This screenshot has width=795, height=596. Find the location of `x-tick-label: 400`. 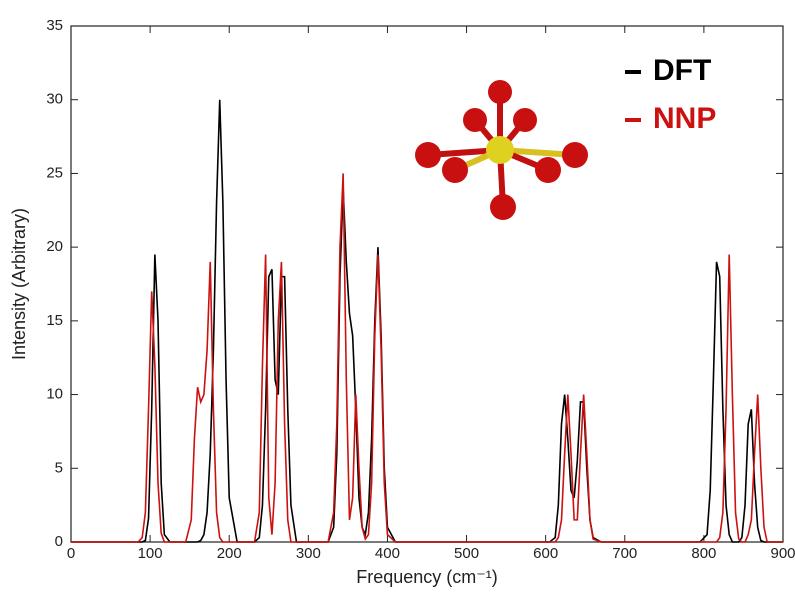

x-tick-label: 400 is located at coordinates (387, 553).